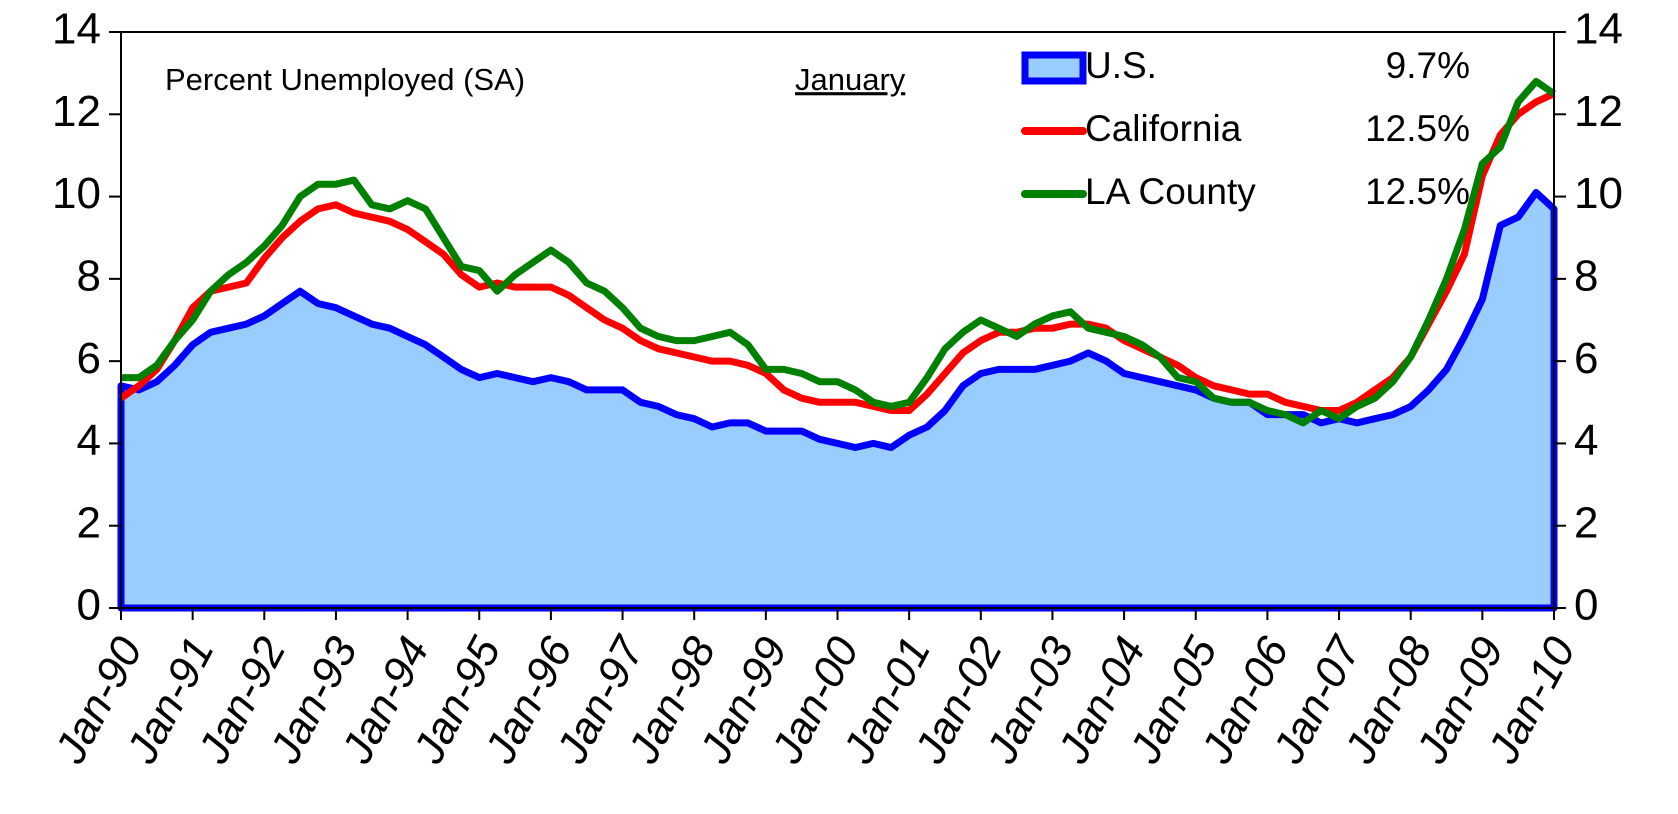 The width and height of the screenshot is (1678, 814). Describe the element at coordinates (1598, 111) in the screenshot. I see `y2-tick-label: 12` at that location.